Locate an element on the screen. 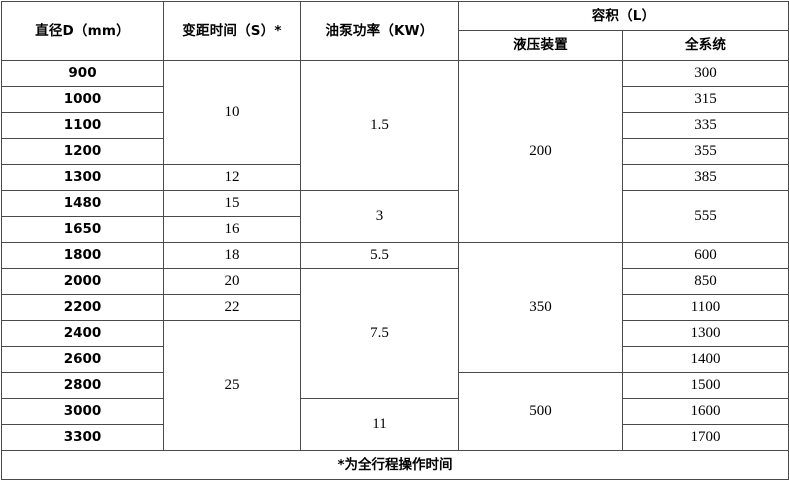 Image resolution: width=789 pixels, height=480 pixels. cell-capacity-hydraulic: 200 is located at coordinates (540, 151).